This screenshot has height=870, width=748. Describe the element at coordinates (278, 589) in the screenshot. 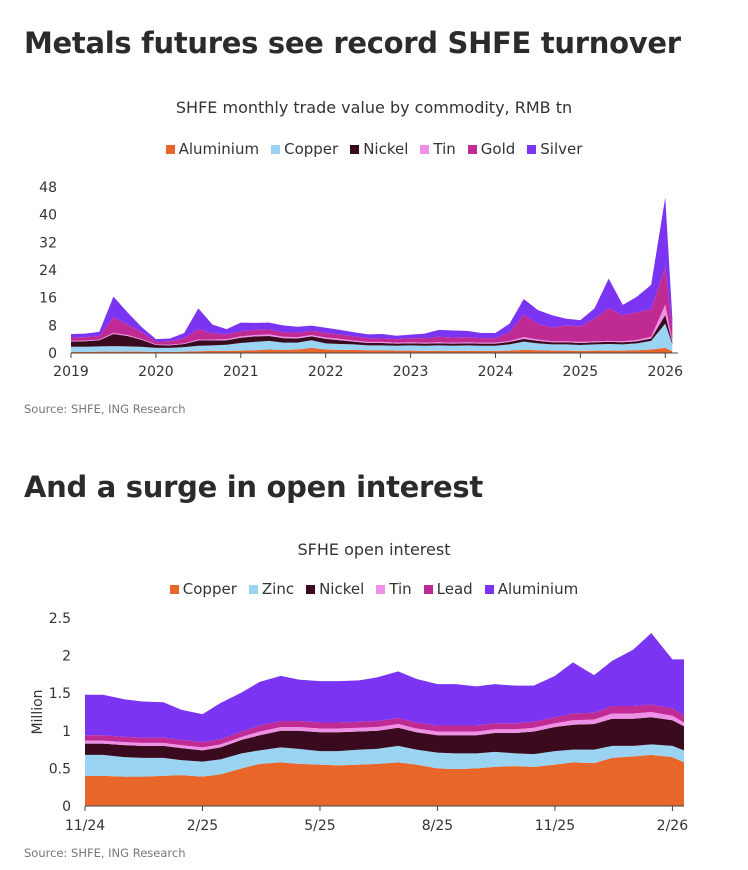

I see `legend-label: Zinc` at that location.